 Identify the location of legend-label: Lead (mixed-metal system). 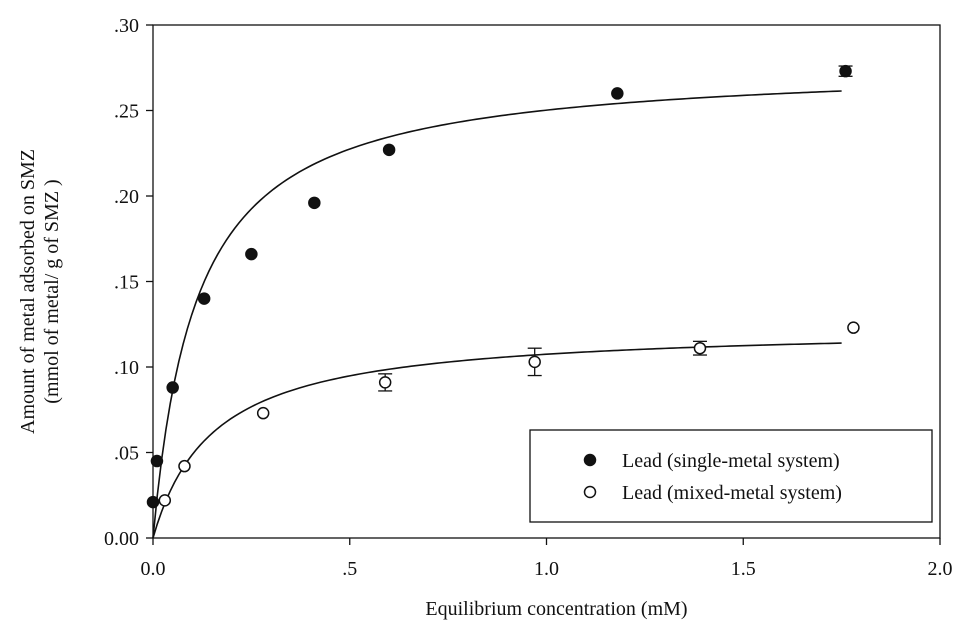
(732, 493).